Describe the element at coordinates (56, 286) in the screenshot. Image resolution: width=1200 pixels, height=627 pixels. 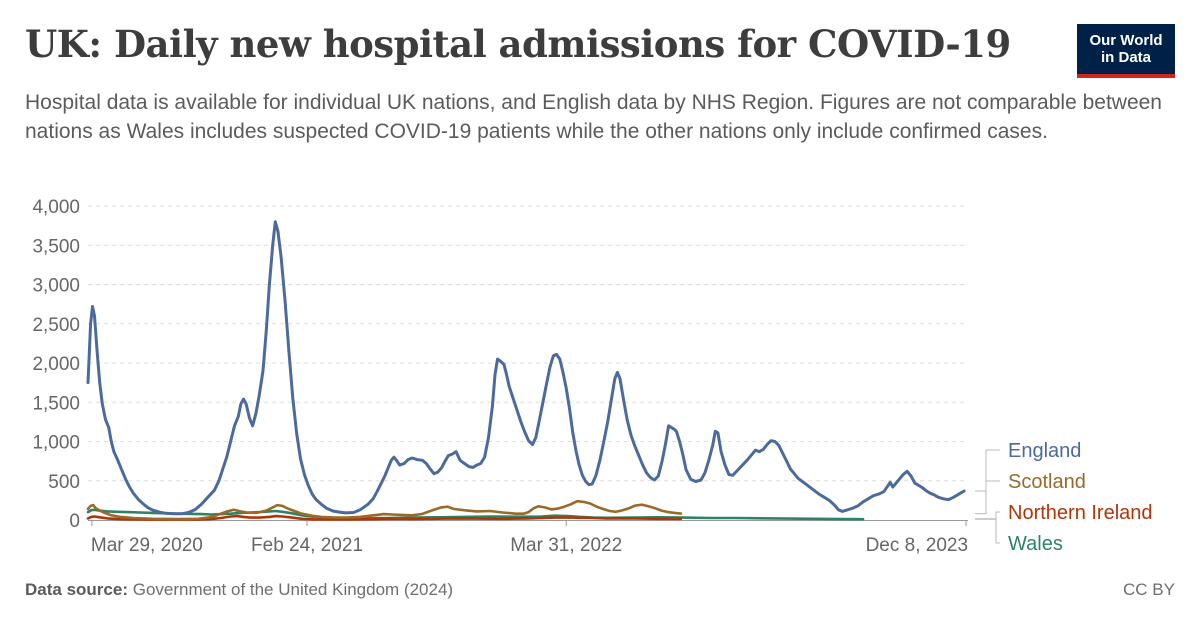
I see `y-tick-label: 3,000` at that location.